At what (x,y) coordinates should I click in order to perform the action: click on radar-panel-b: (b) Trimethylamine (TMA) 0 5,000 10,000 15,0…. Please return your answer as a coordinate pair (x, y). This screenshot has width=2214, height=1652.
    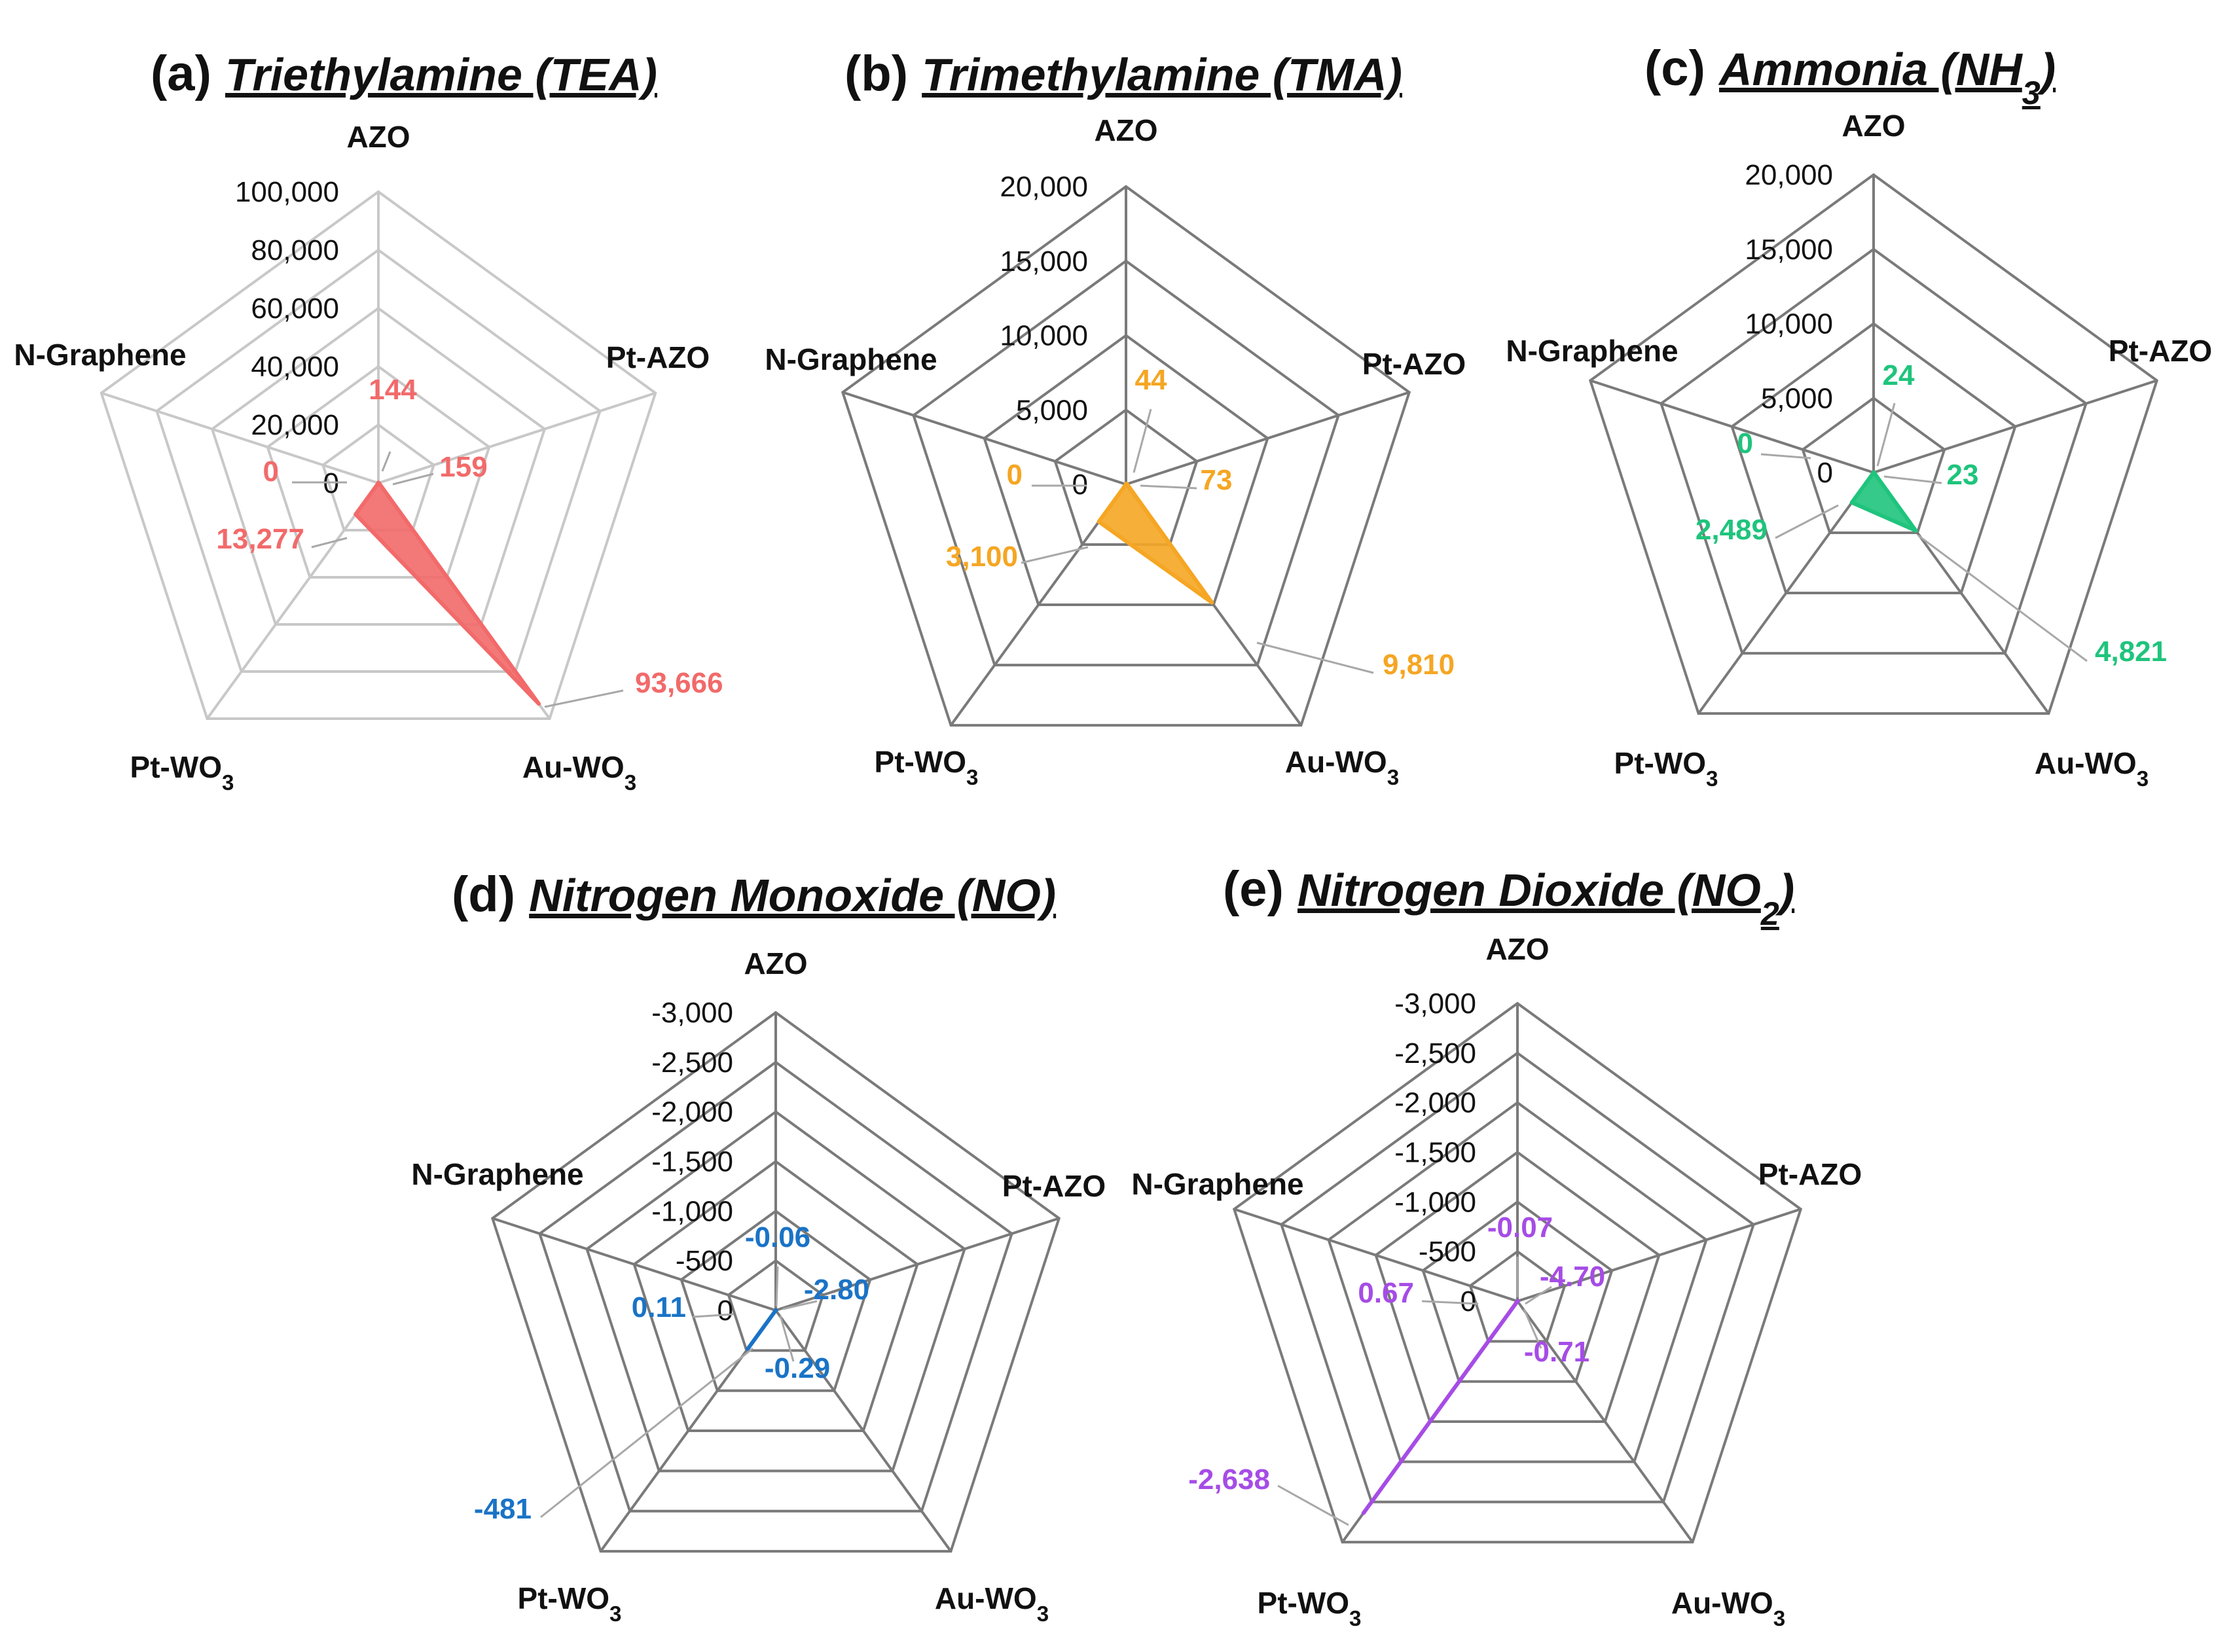
    Looking at the image, I should click on (1115, 418).